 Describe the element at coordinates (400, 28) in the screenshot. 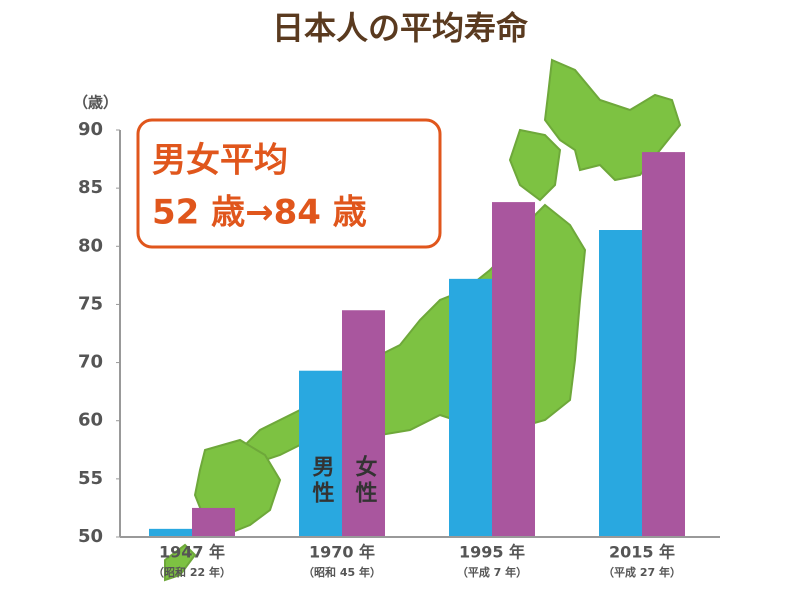

I see `chart-title: 日本人の平均寿命` at that location.